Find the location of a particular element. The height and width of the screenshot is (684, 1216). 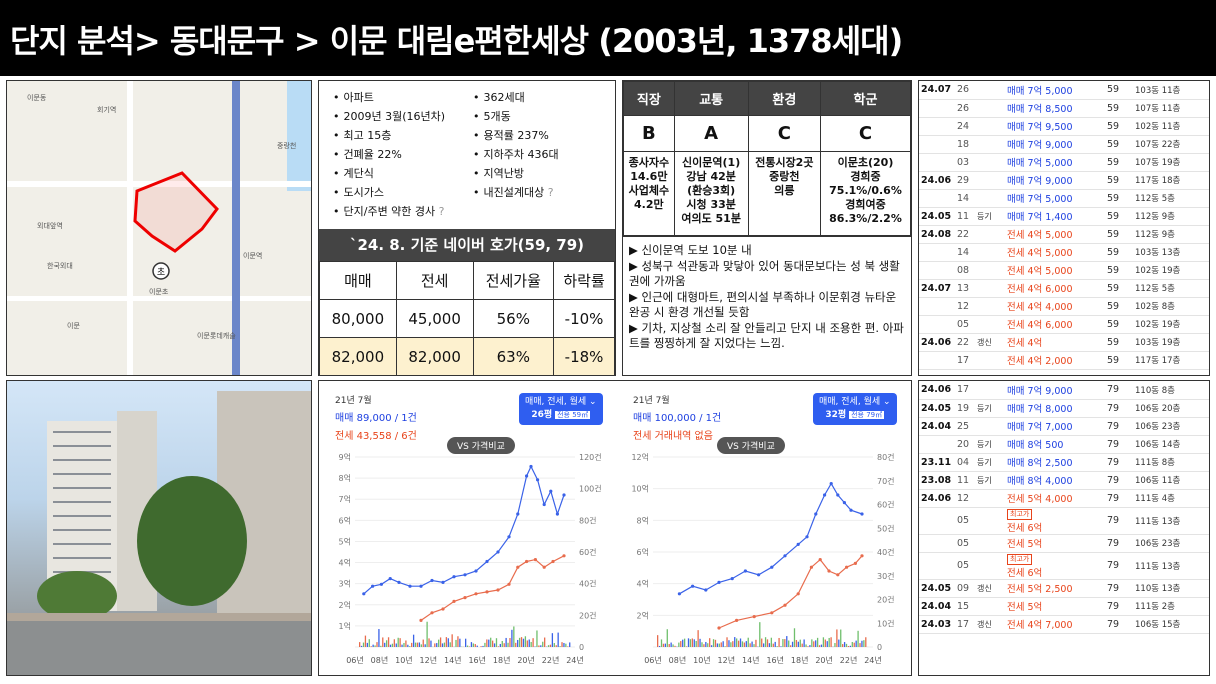

transaction-row: 18 매매 7억 9,000 59 107동 22층 is located at coordinates (1064, 144).